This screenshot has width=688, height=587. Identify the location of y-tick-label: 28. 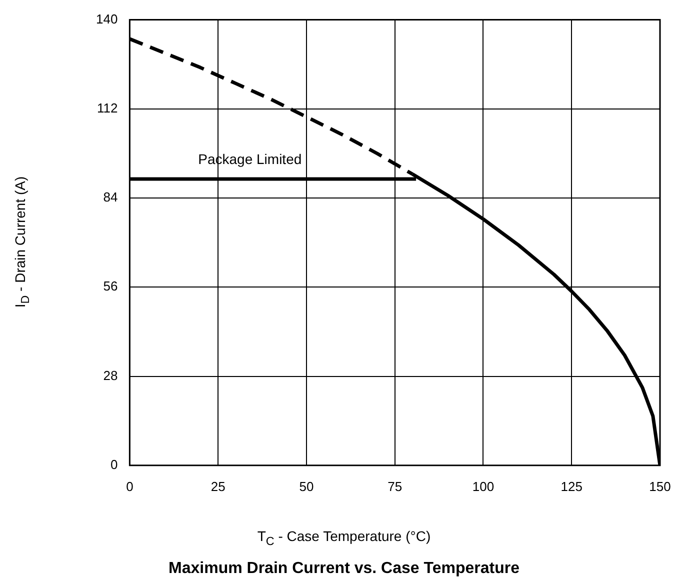
(110, 375).